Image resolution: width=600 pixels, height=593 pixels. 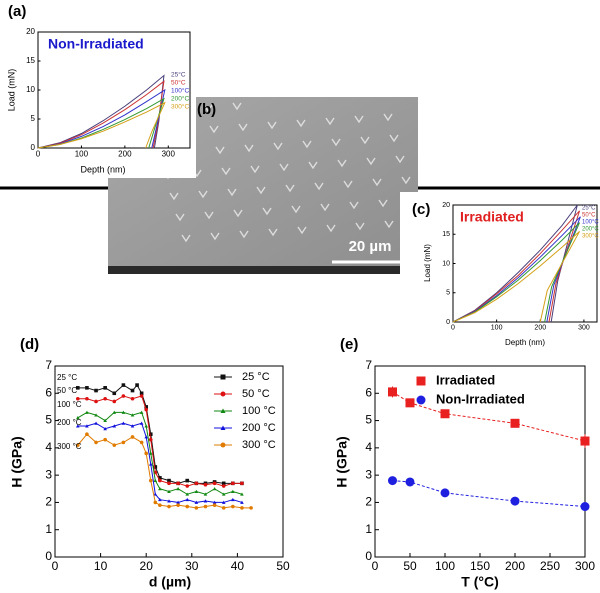 I want to click on legend-label: 300 °C, so click(x=259, y=445).